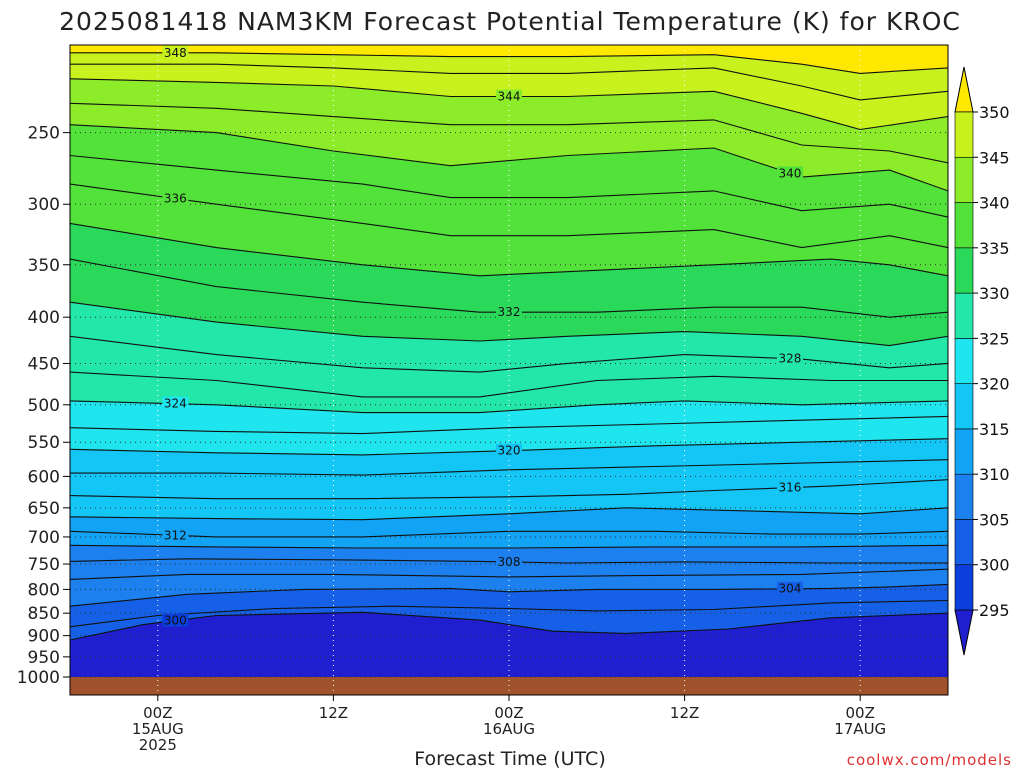 The height and width of the screenshot is (768, 1024). I want to click on colorbar-label-310: 310, so click(994, 474).